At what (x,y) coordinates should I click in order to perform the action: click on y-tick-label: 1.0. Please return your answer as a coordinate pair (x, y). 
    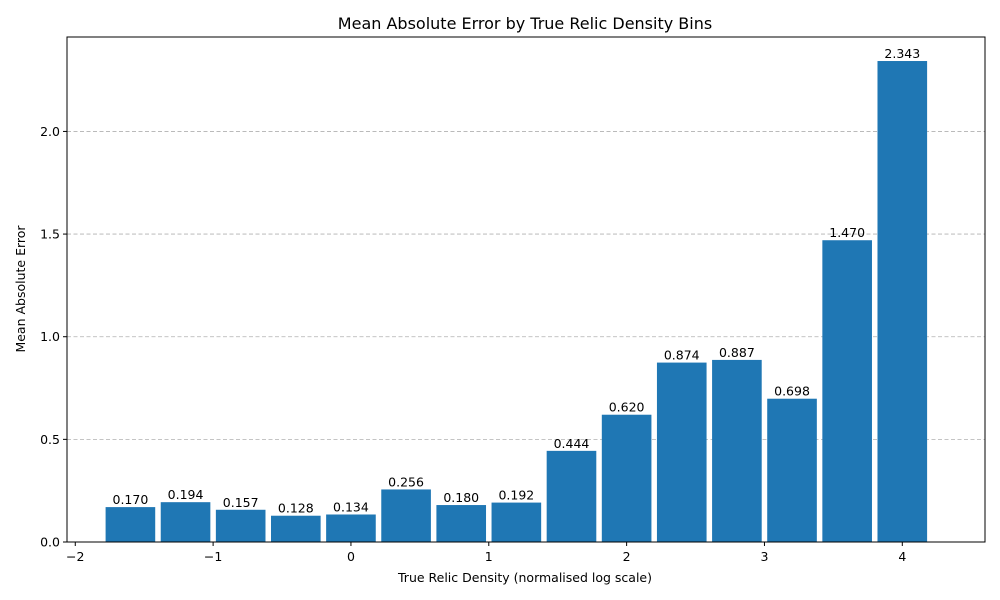
    Looking at the image, I should click on (50, 336).